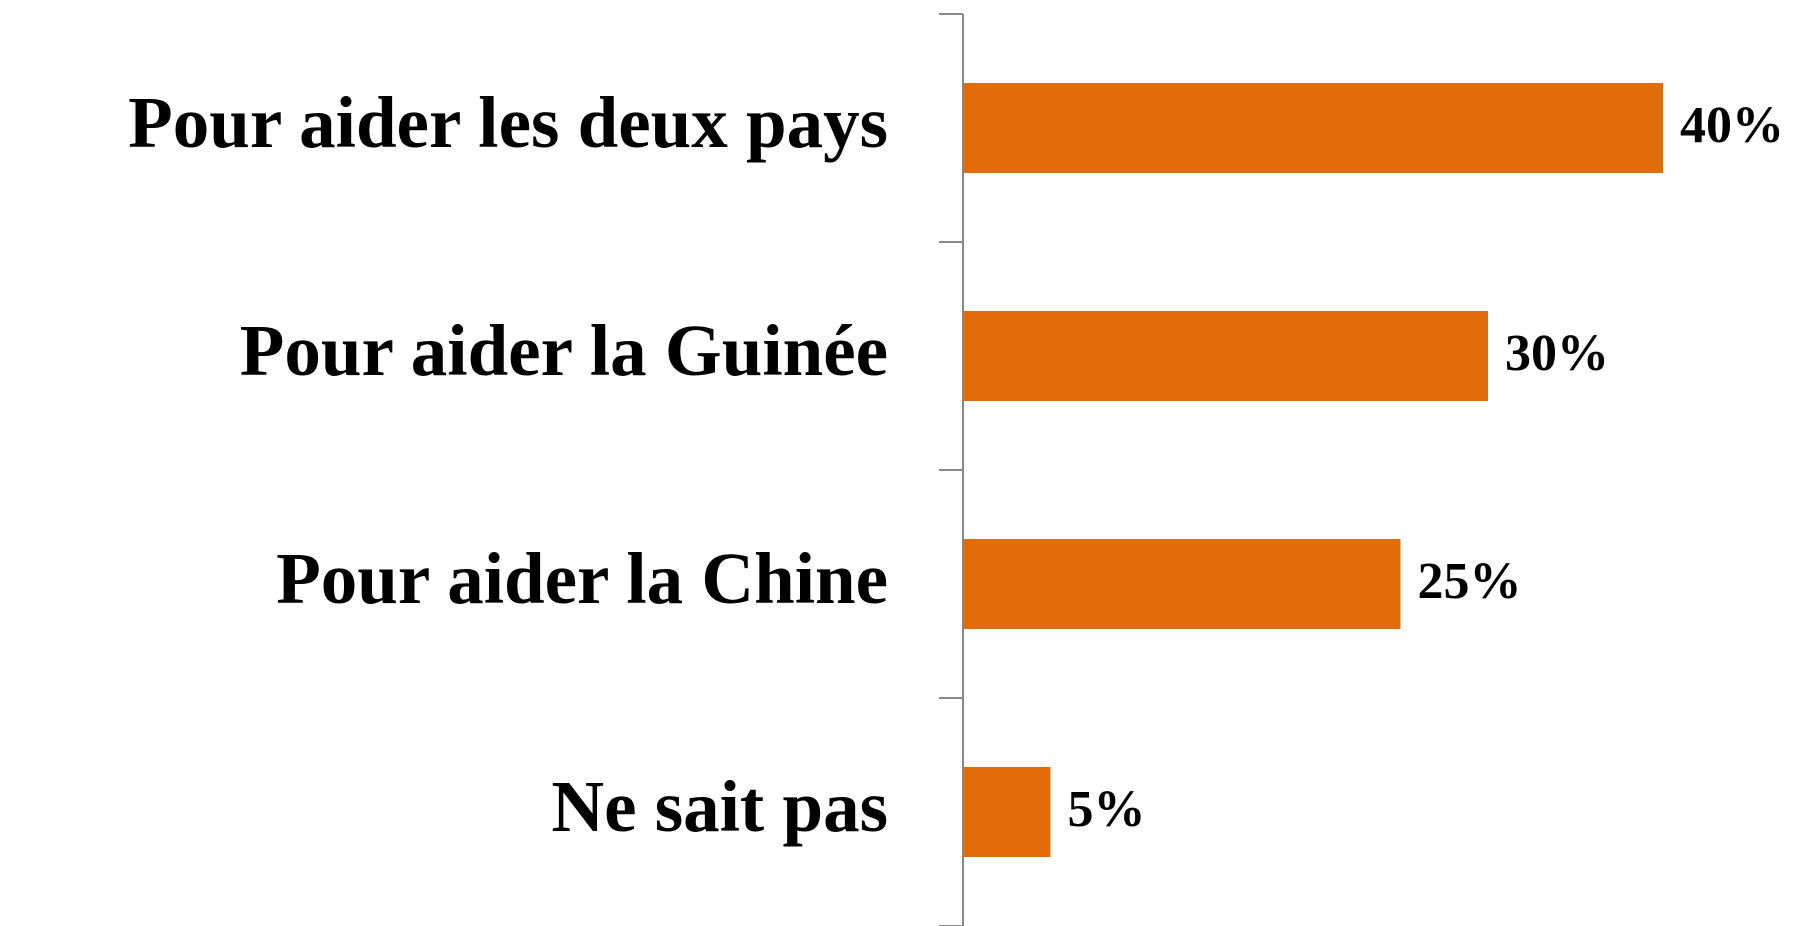 This screenshot has width=1796, height=926. I want to click on category-label: Pour aider les deux pays, so click(508, 122).